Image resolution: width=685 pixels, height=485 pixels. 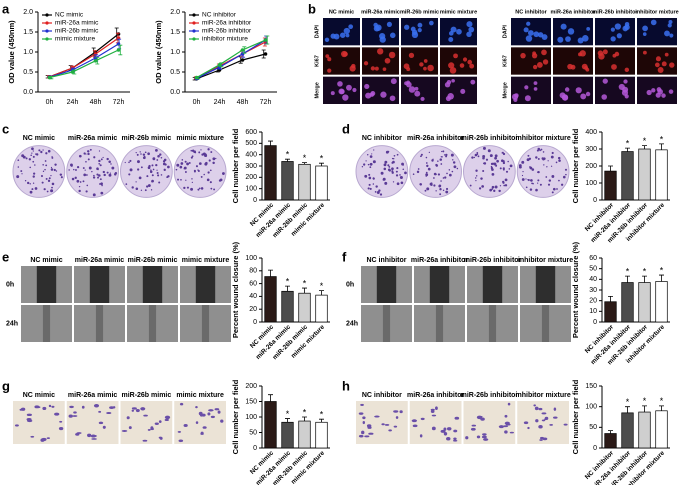 I want to click on legend-label: NC inhibitor, so click(x=219, y=15).